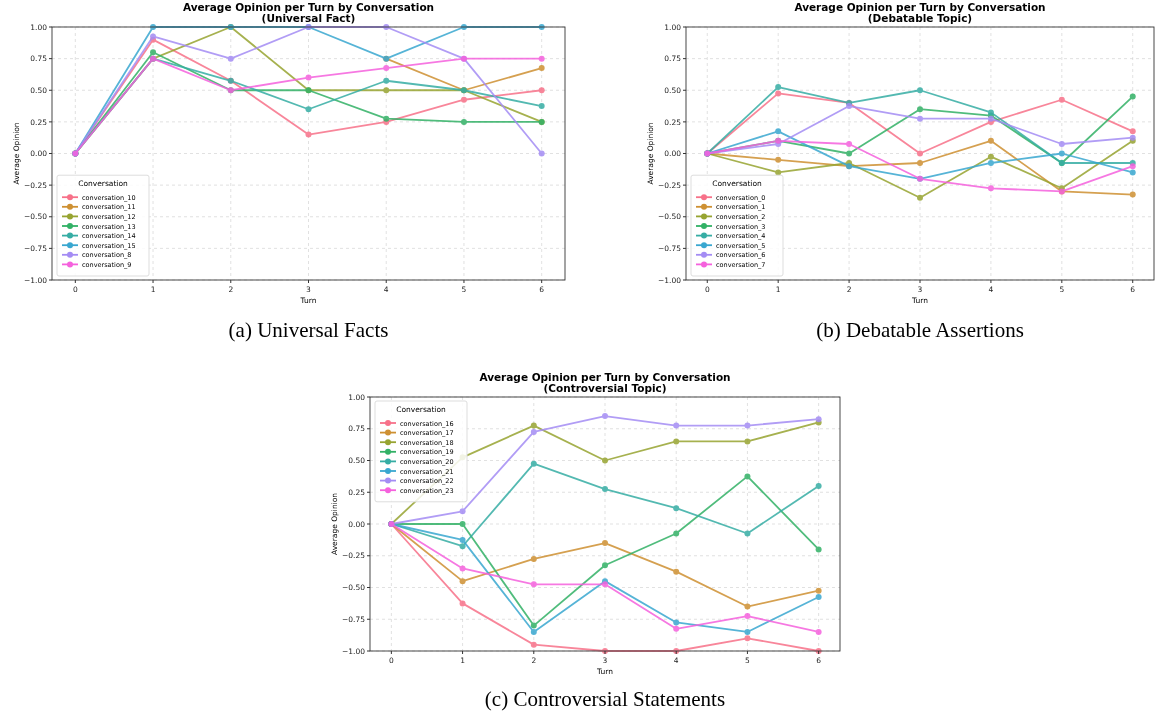 The width and height of the screenshot is (1156, 723). What do you see at coordinates (605, 699) in the screenshot?
I see `text: (c) Controversial Statements` at bounding box center [605, 699].